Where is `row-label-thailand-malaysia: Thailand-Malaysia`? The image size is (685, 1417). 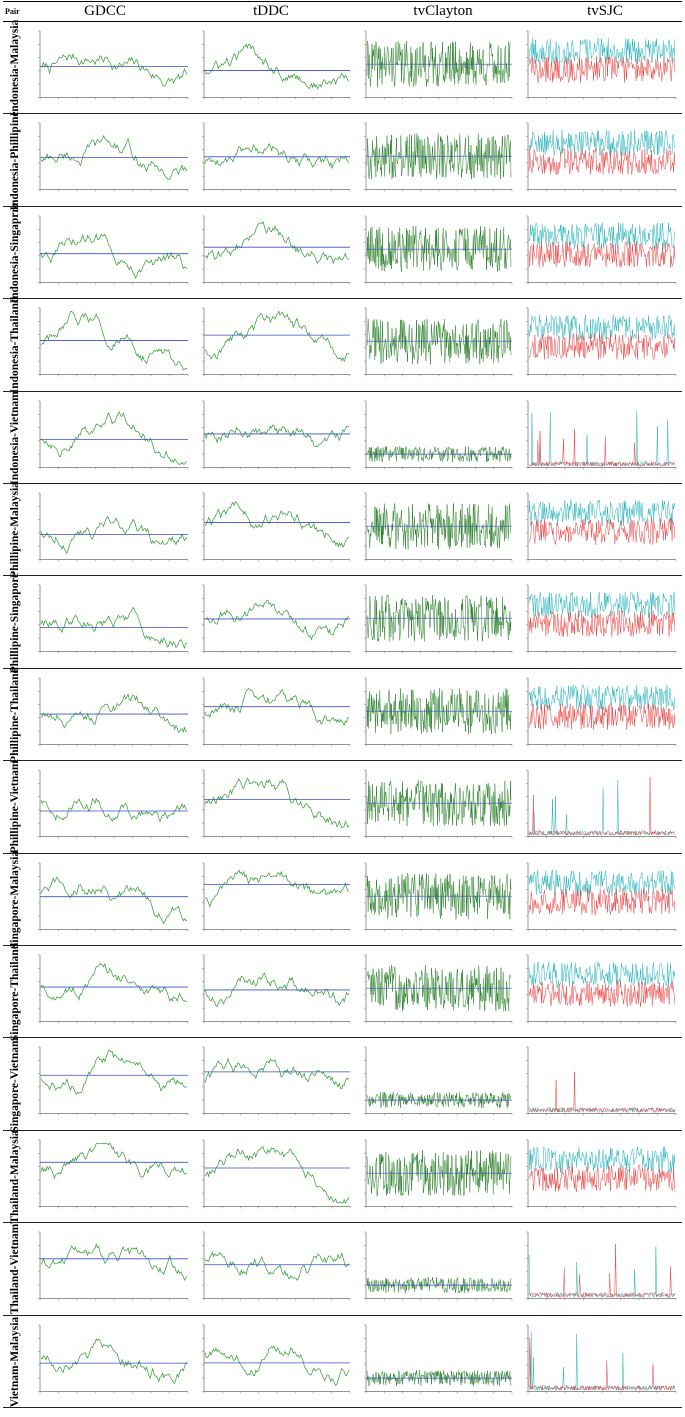
row-label-thailand-malaysia: Thailand-Malaysia is located at coordinates (15, 1177).